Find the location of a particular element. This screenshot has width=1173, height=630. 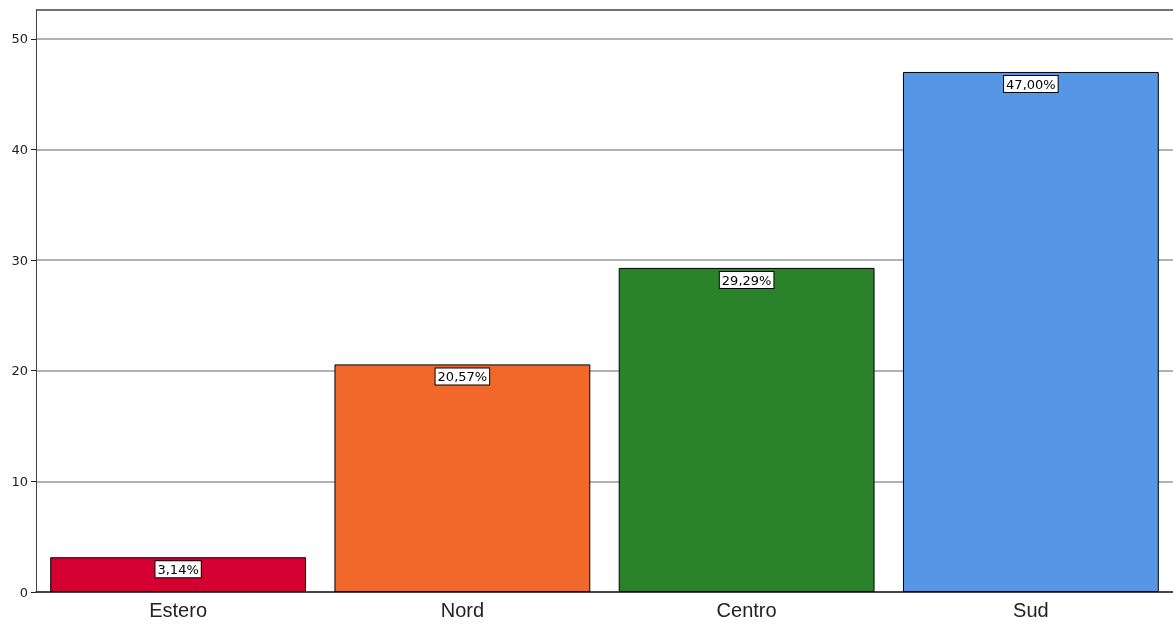

x-tick-label: Nord is located at coordinates (462, 610).